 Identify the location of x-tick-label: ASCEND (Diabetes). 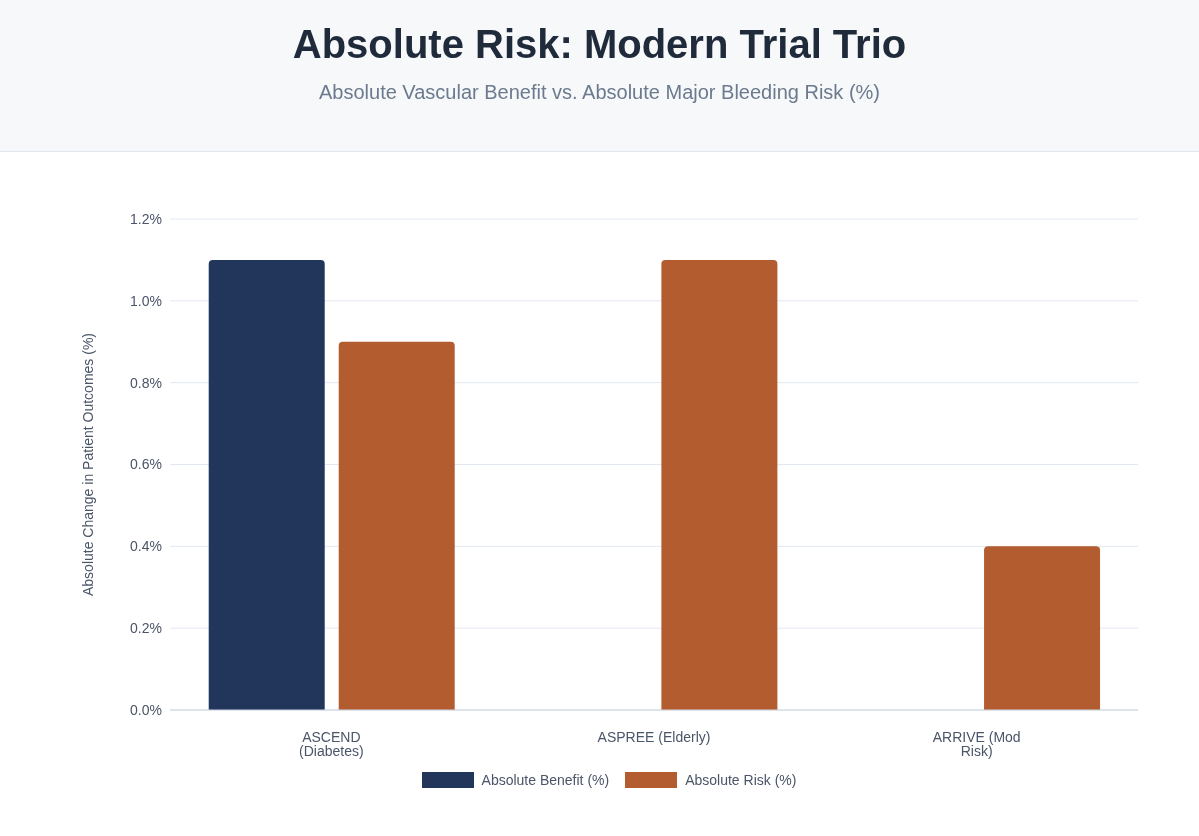
(331, 743).